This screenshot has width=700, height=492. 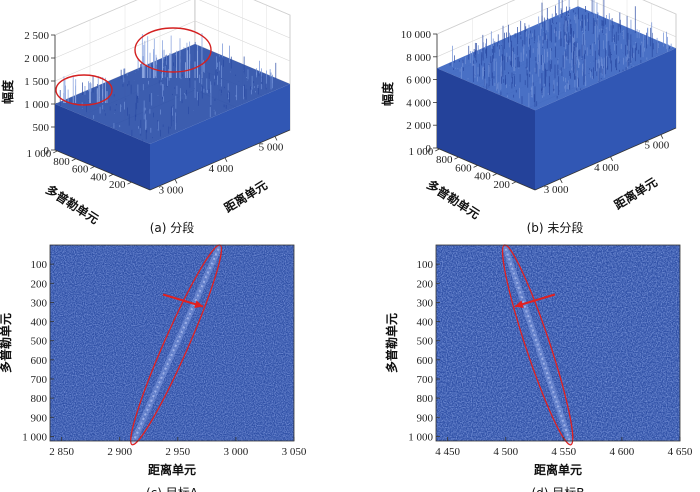 What do you see at coordinates (447, 452) in the screenshot?
I see `x-tick-label: 4 450` at bounding box center [447, 452].